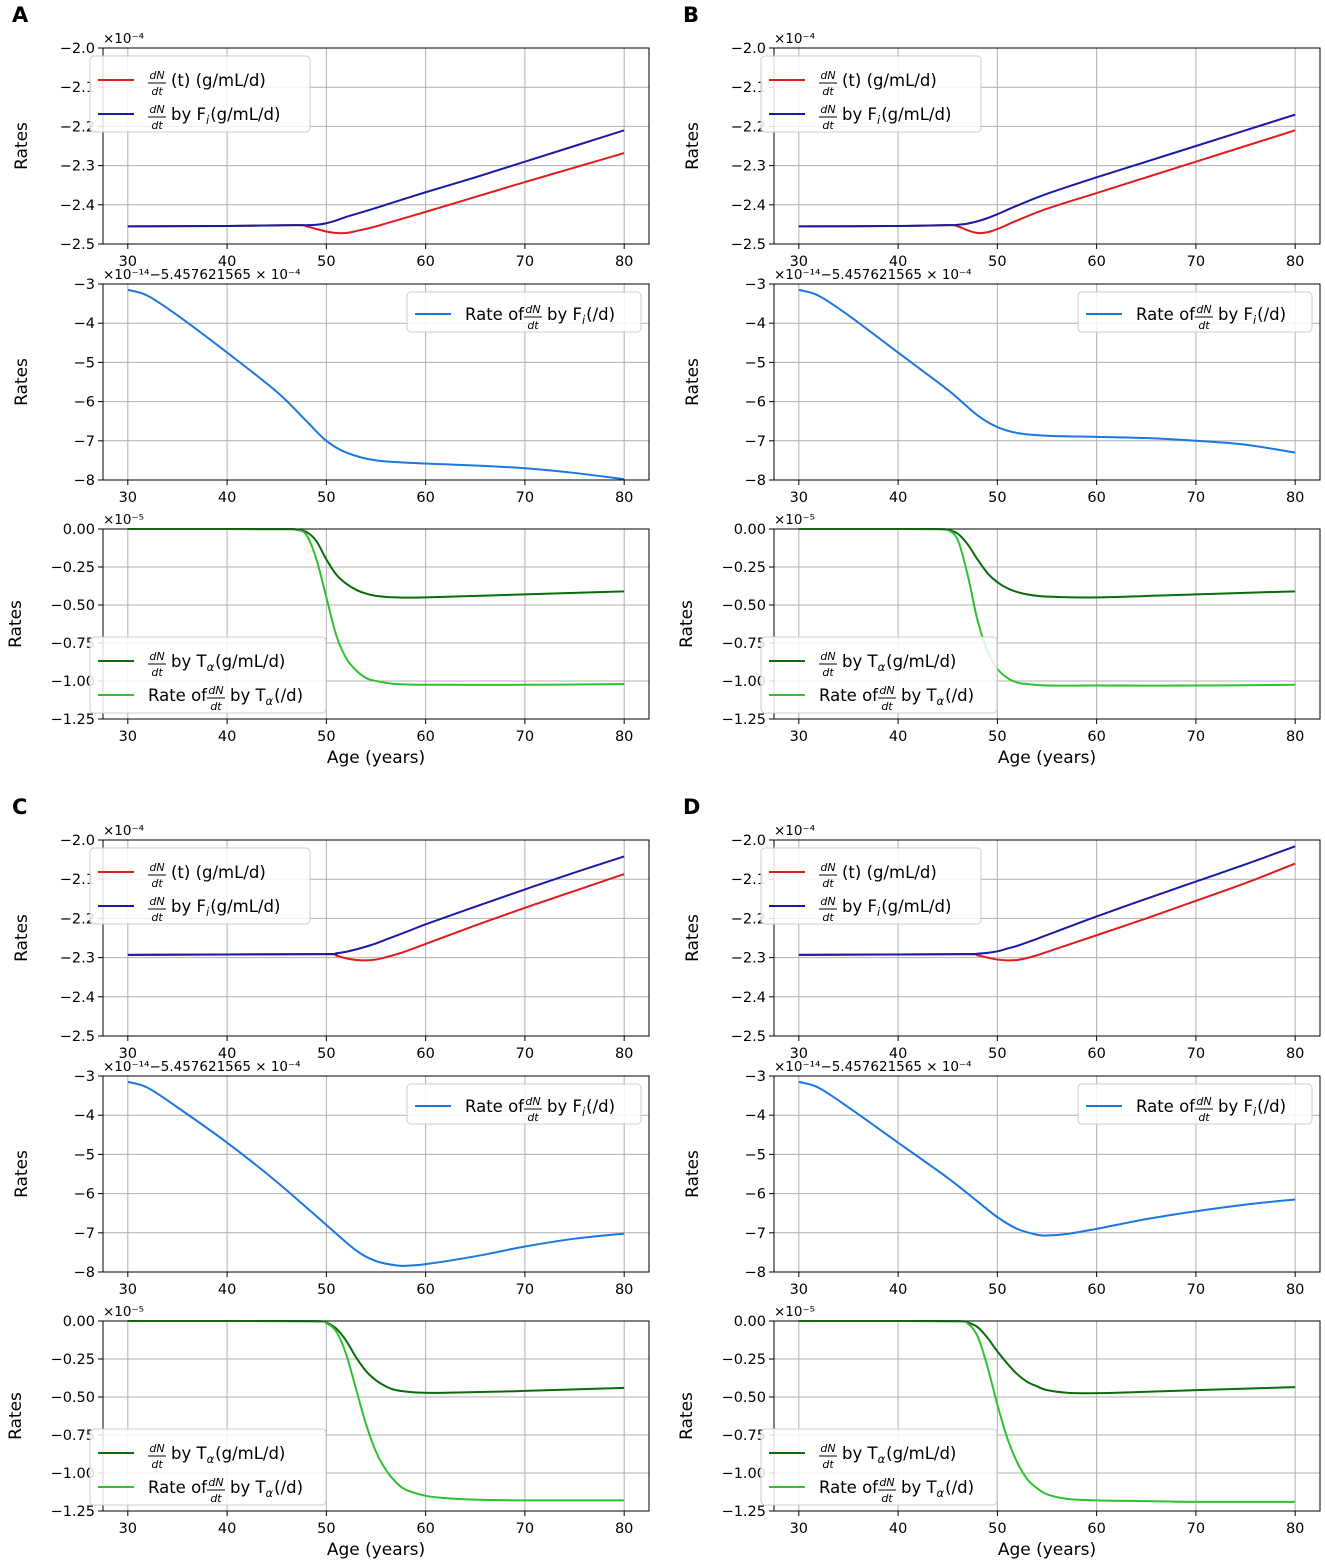 The image size is (1325, 1561). Describe the element at coordinates (84, 324) in the screenshot. I see `y-tick-label: −4` at that location.